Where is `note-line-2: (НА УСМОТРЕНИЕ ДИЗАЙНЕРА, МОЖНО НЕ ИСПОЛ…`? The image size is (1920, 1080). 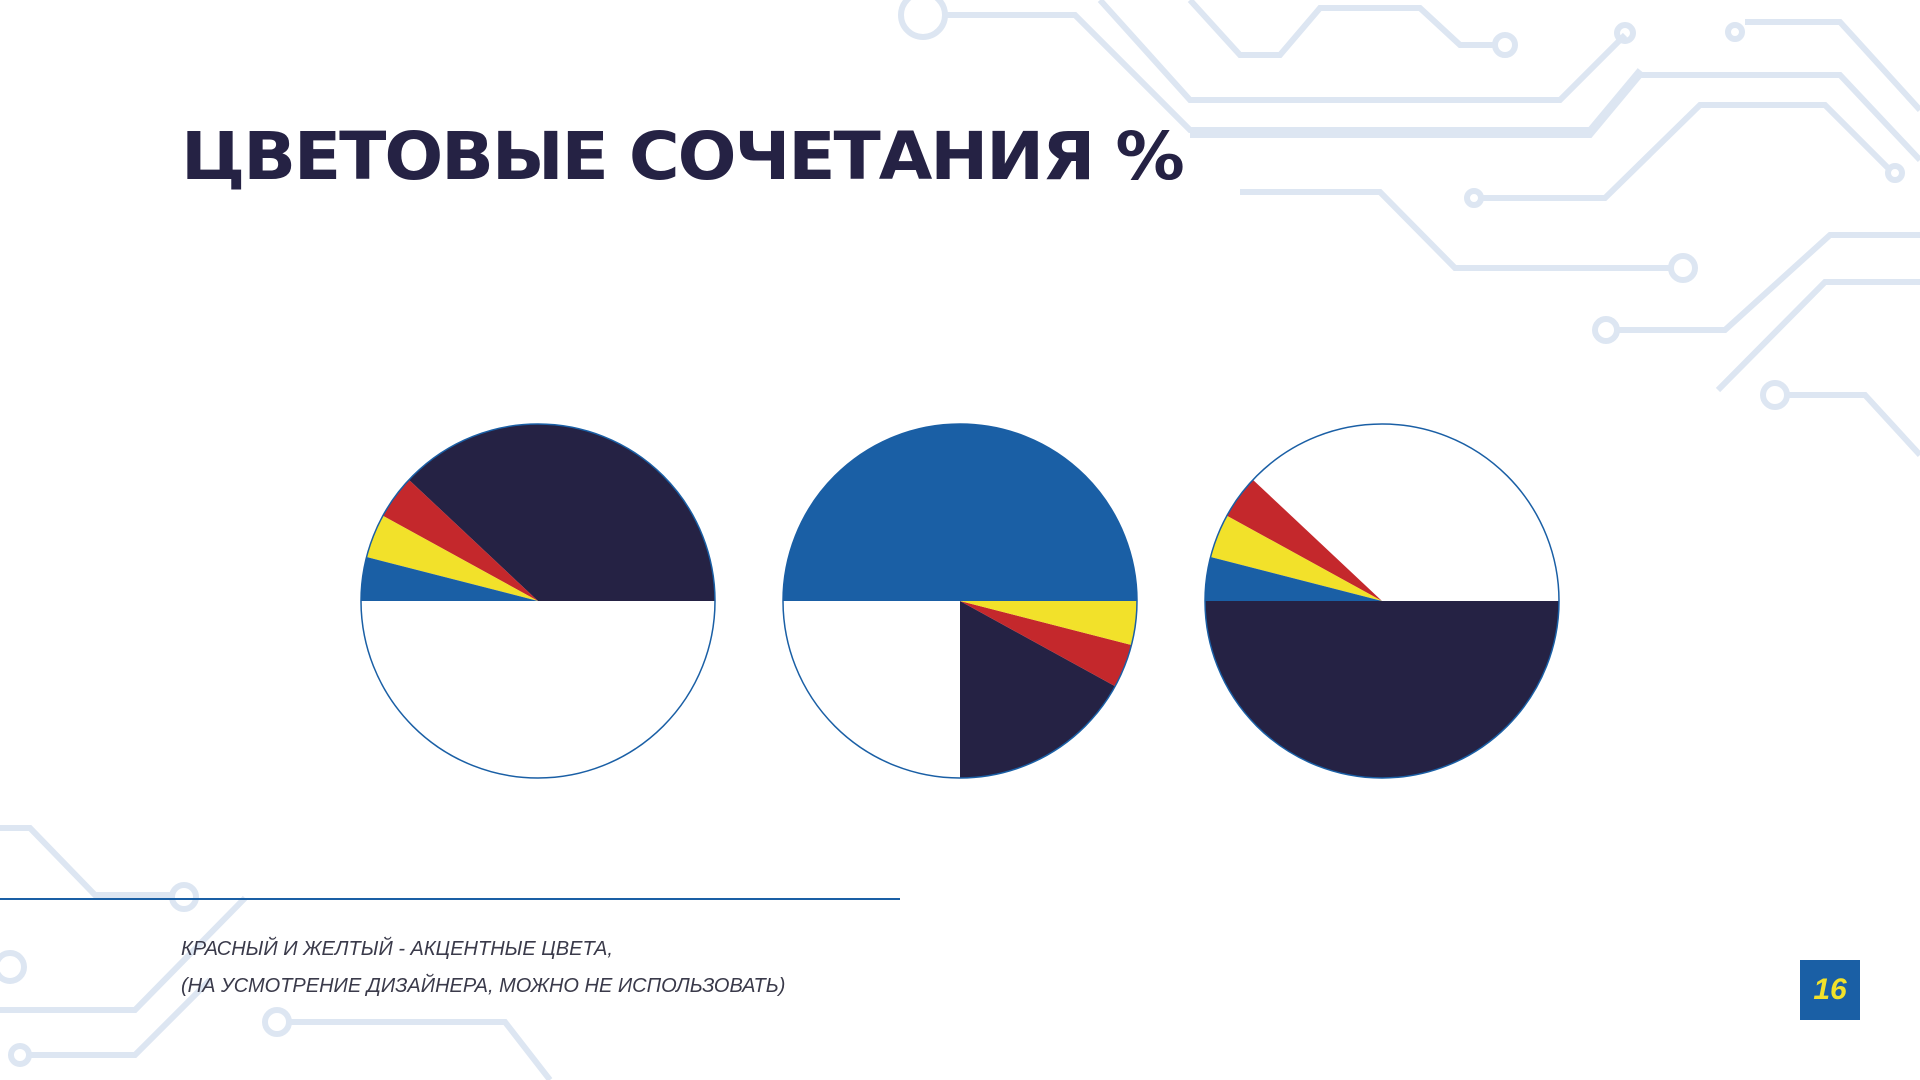 note-line-2: (НА УСМОТРЕНИЕ ДИЗАЙНЕРА, МОЖНО НЕ ИСПОЛ… is located at coordinates (483, 986).